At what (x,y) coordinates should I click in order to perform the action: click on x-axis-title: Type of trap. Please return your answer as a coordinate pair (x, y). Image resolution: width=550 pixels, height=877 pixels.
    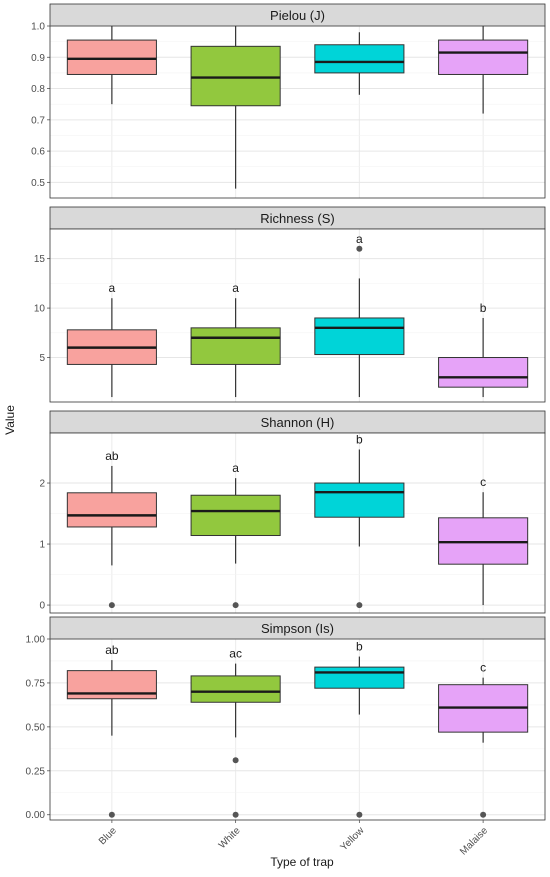
    Looking at the image, I should click on (302, 862).